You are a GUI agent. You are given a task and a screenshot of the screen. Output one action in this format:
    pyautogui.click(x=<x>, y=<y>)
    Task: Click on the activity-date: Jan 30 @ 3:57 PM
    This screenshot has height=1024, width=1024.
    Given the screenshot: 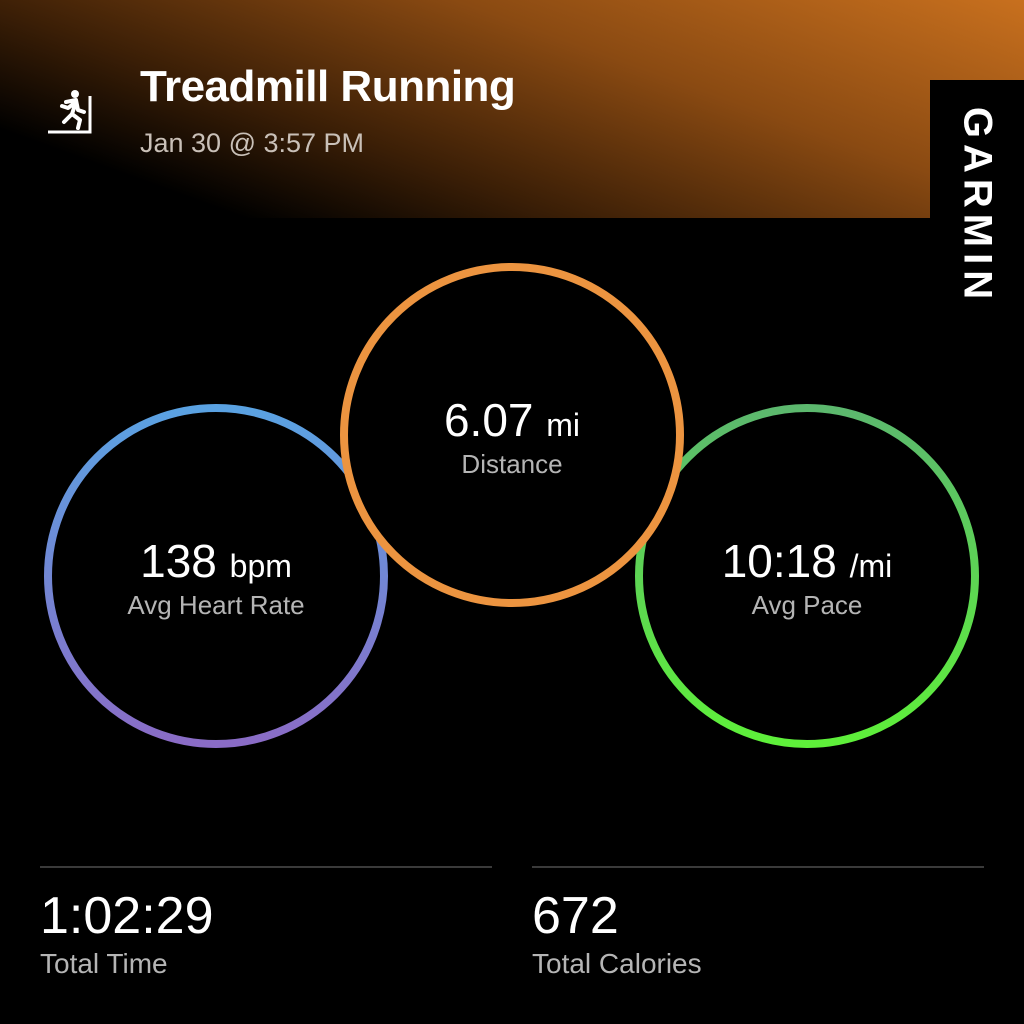 What is the action you would take?
    pyautogui.click(x=252, y=143)
    